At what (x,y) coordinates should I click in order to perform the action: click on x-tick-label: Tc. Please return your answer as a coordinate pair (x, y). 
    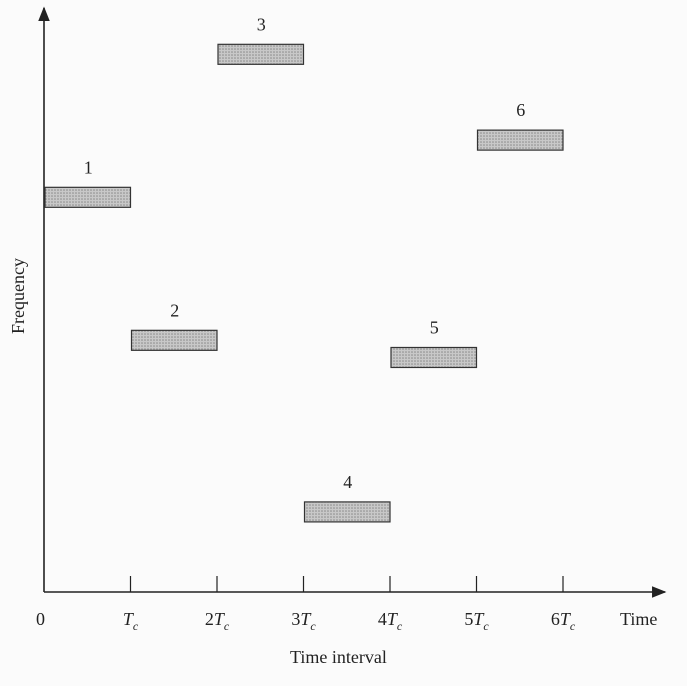
    Looking at the image, I should click on (131, 621).